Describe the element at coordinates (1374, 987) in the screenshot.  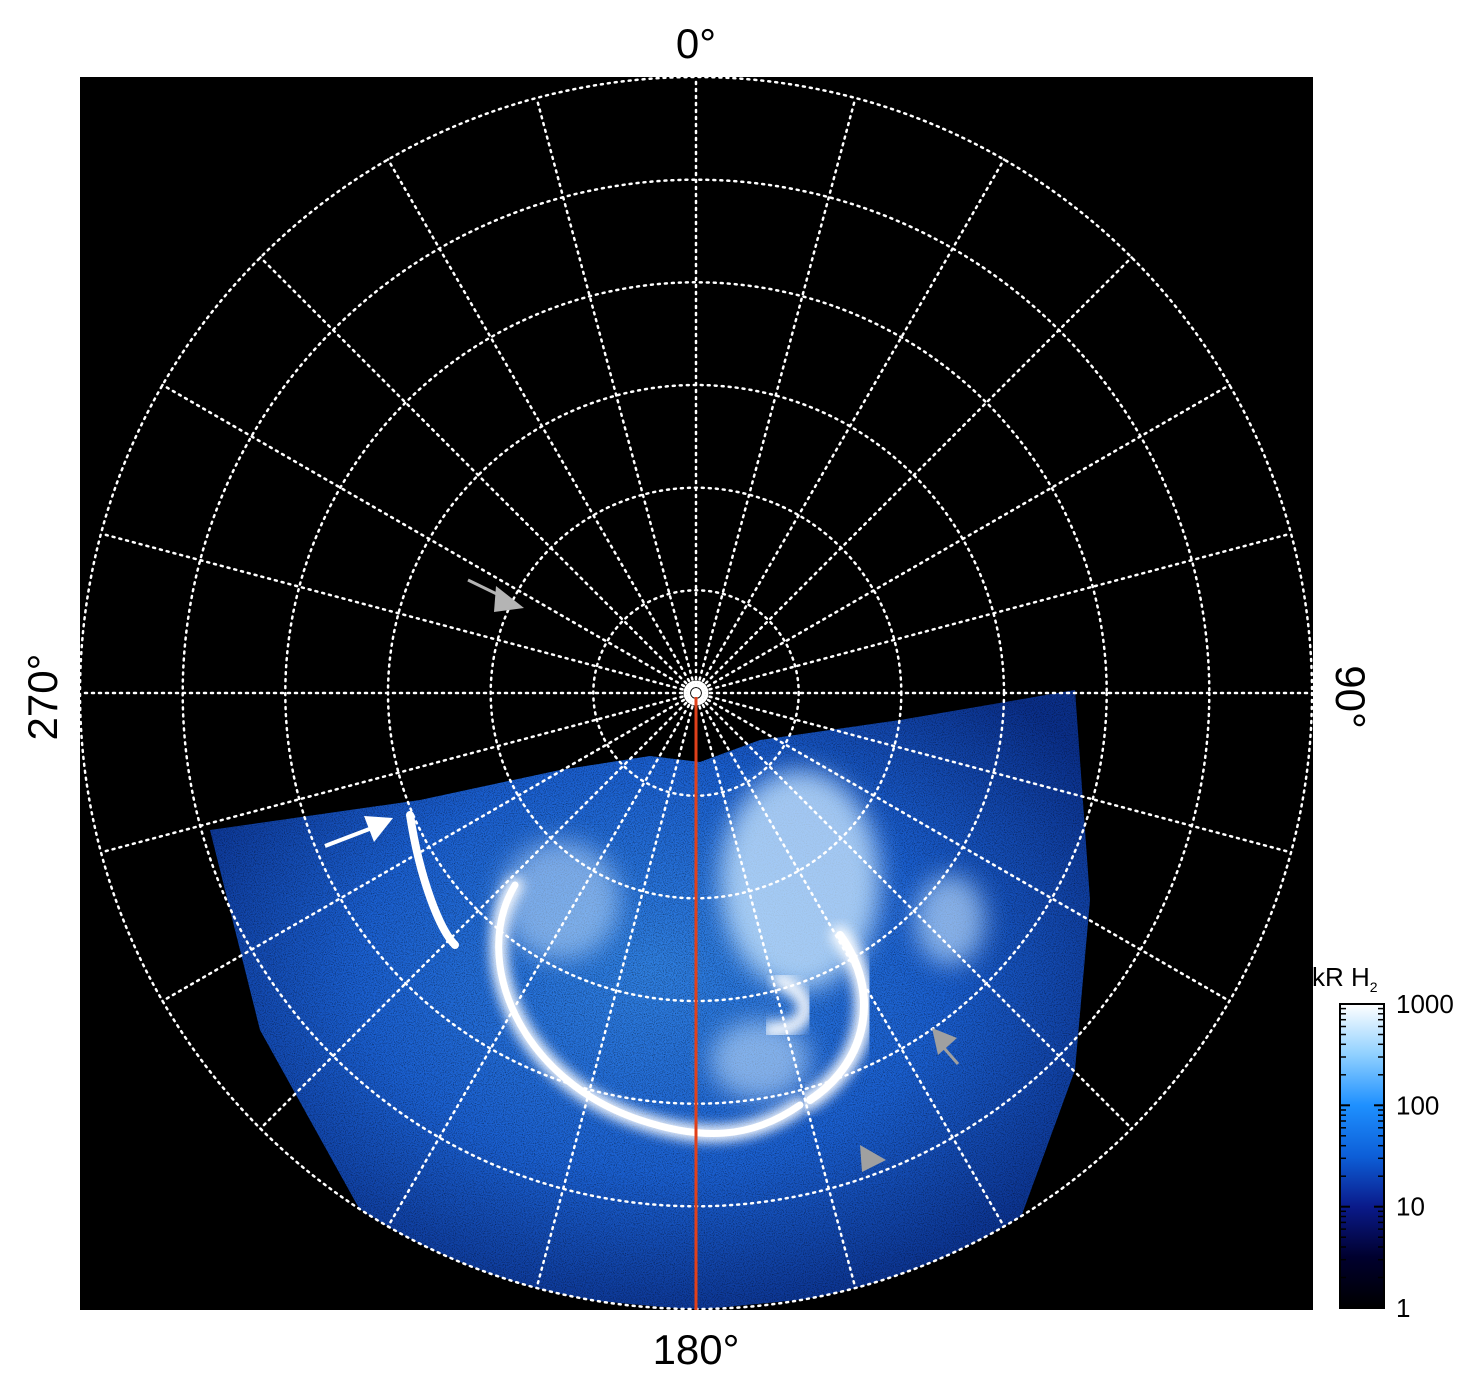
I see `colorbar-label-subscript: 2` at that location.